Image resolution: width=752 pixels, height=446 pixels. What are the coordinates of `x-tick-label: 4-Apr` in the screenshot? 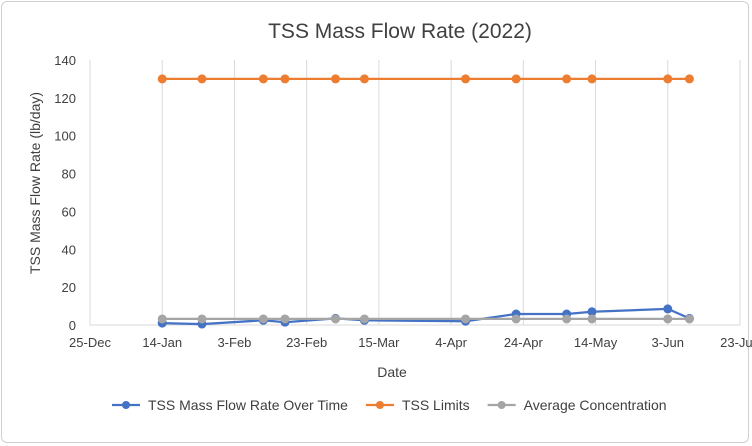 It's located at (451, 342).